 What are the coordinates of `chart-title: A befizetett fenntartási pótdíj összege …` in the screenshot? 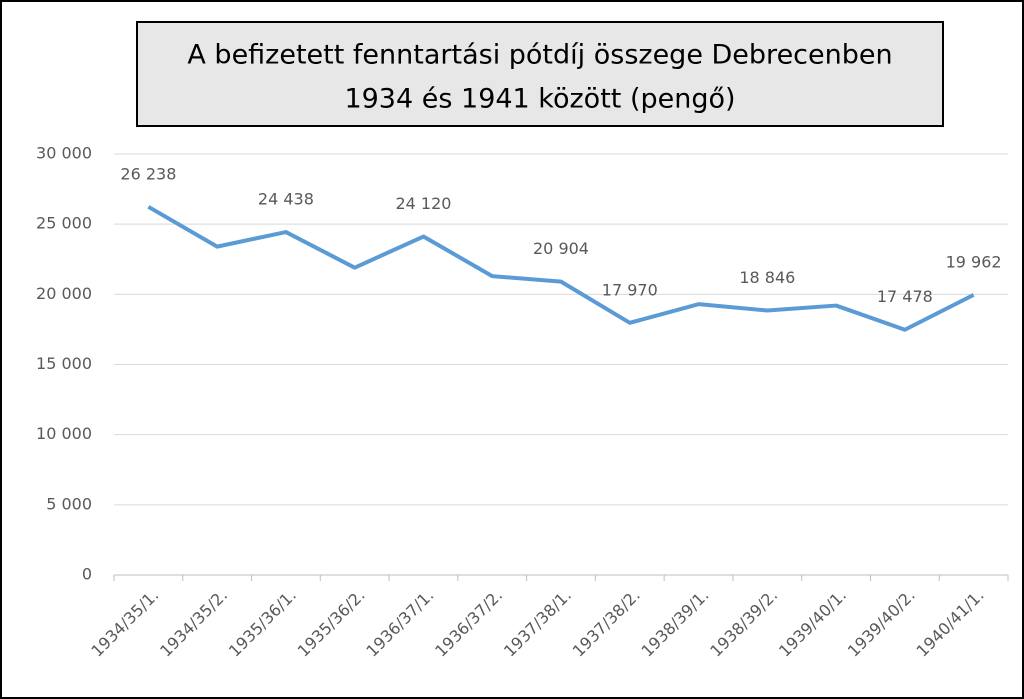 It's located at (539, 55).